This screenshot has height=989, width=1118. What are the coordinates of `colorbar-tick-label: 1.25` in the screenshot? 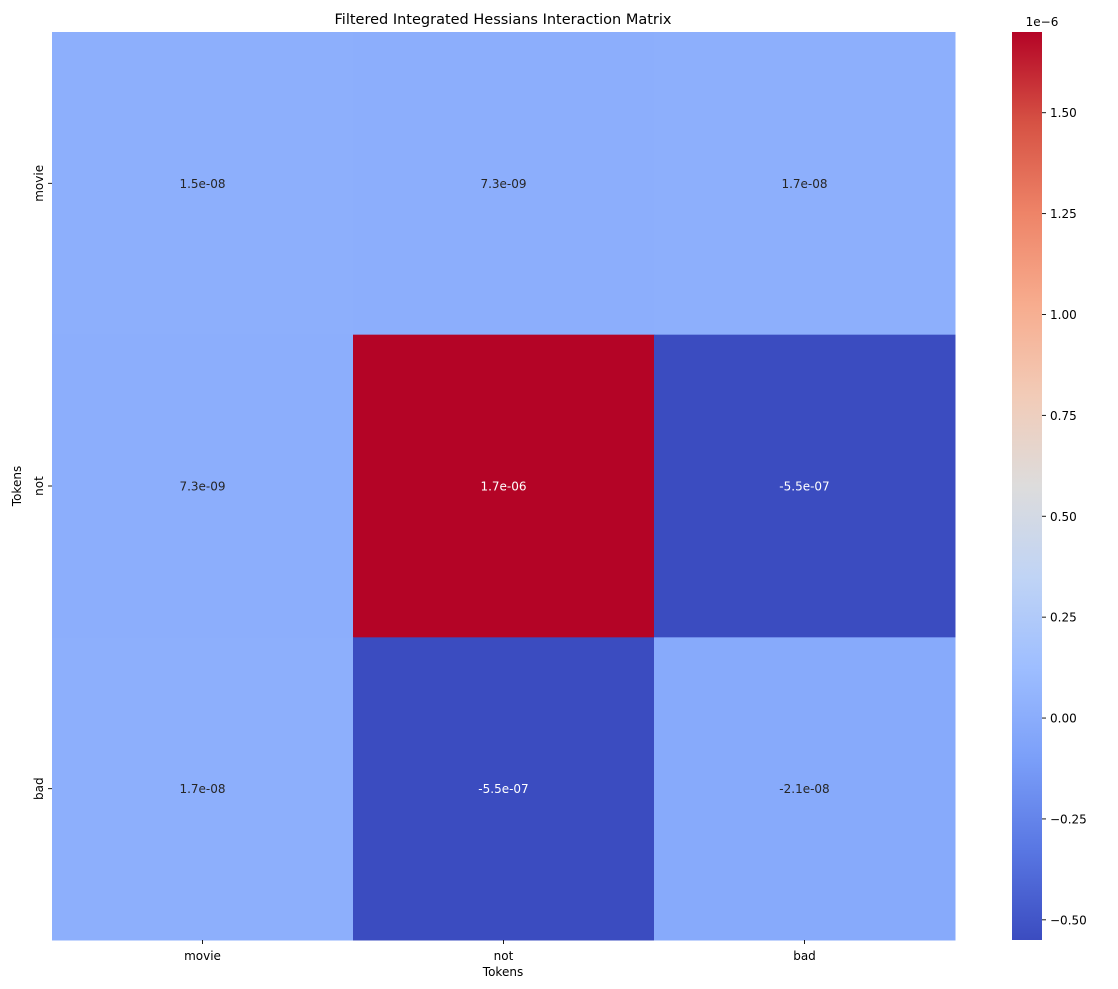 It's located at (1063, 214).